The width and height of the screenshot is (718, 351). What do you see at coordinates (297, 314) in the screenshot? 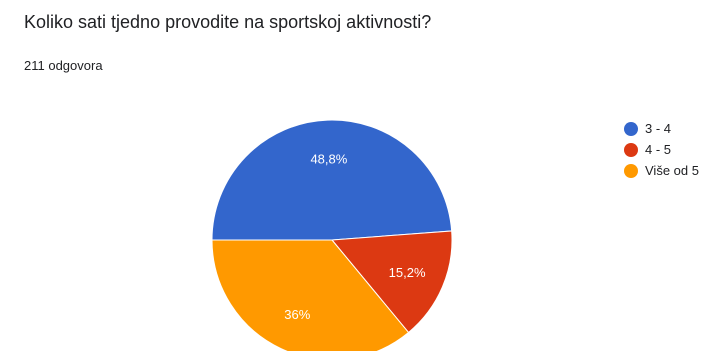
I see `data-label-vise-od-5: 36%` at bounding box center [297, 314].